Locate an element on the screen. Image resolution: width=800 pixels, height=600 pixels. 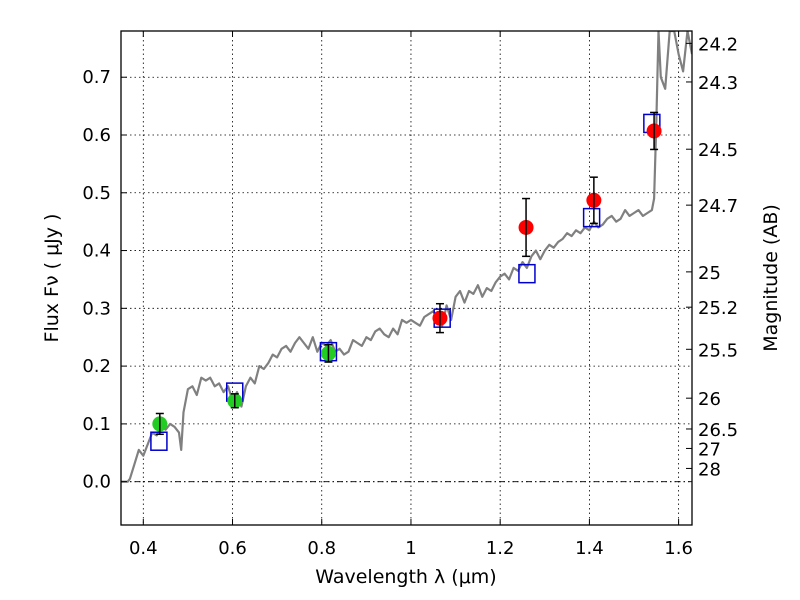
mag-tick-label: 25.2 is located at coordinates (718, 308).